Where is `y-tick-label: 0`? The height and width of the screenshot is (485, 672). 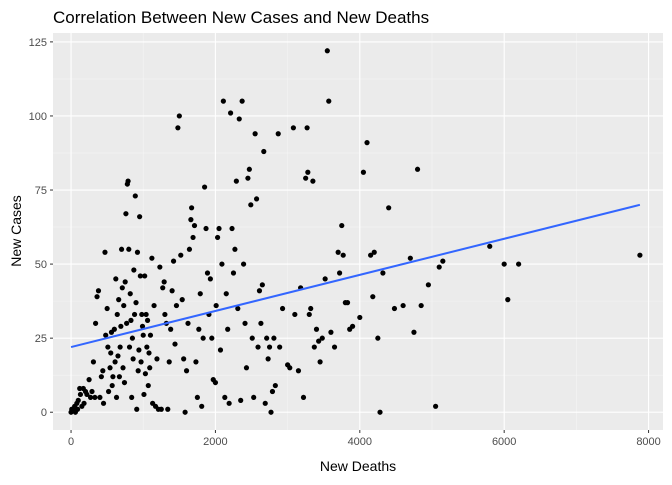 y-tick-label: 0 is located at coordinates (44, 413).